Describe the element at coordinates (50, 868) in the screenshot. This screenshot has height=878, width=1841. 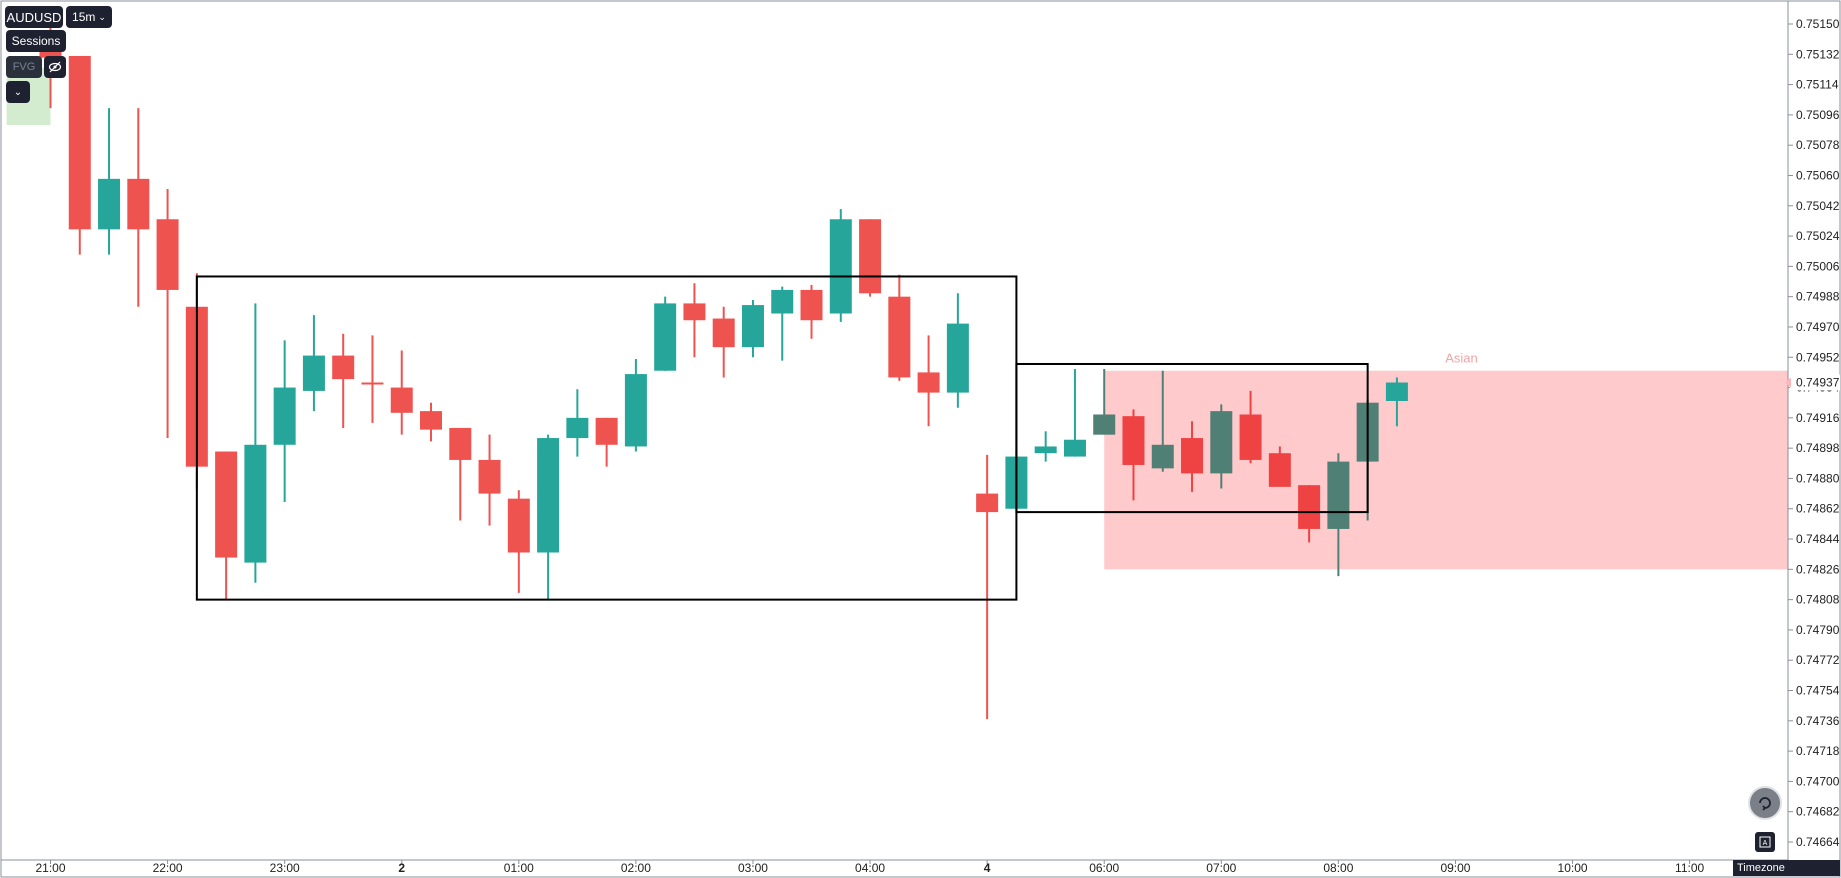
I see `x-tick-label: 21:00` at that location.